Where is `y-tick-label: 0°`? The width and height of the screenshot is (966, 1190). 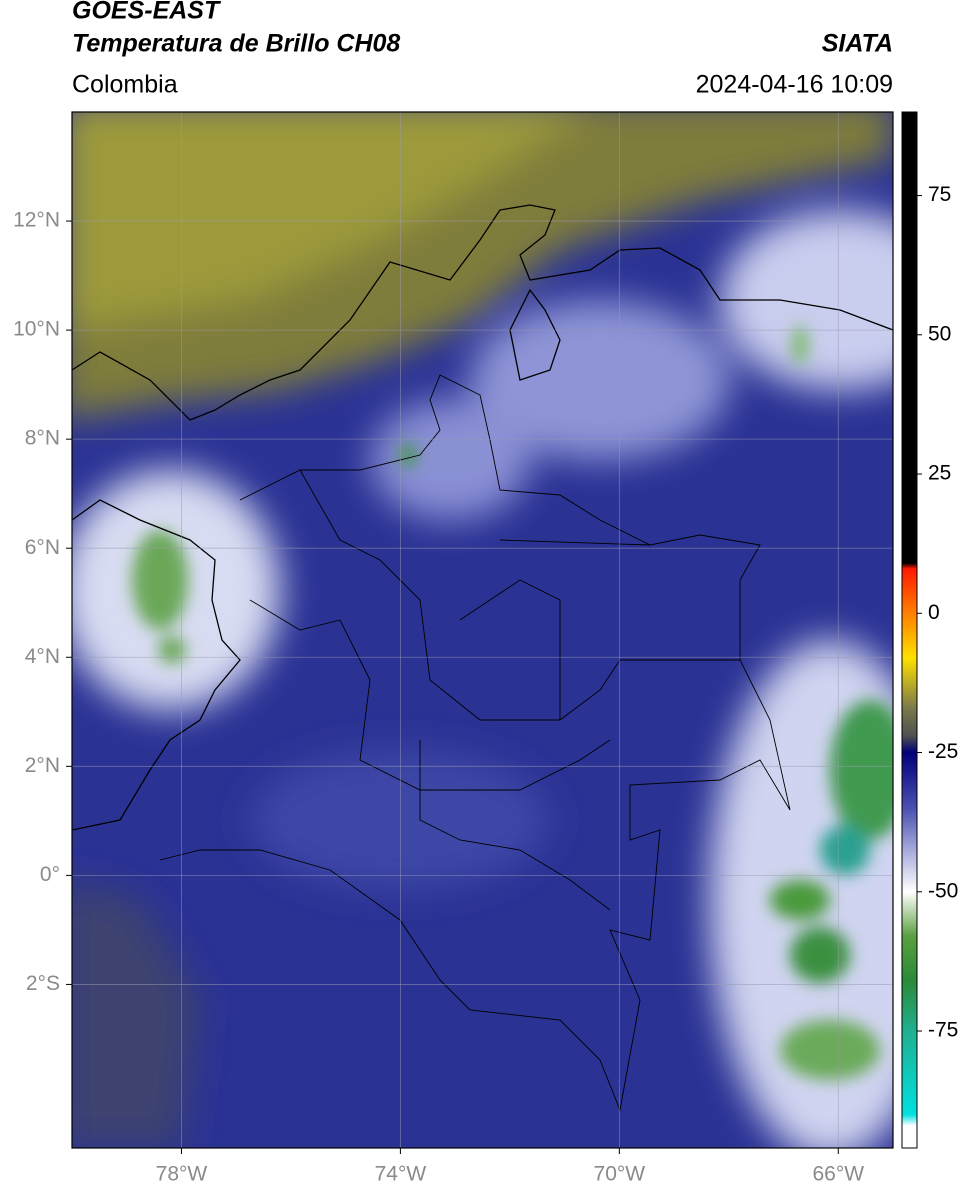
y-tick-label: 0° is located at coordinates (50, 874).